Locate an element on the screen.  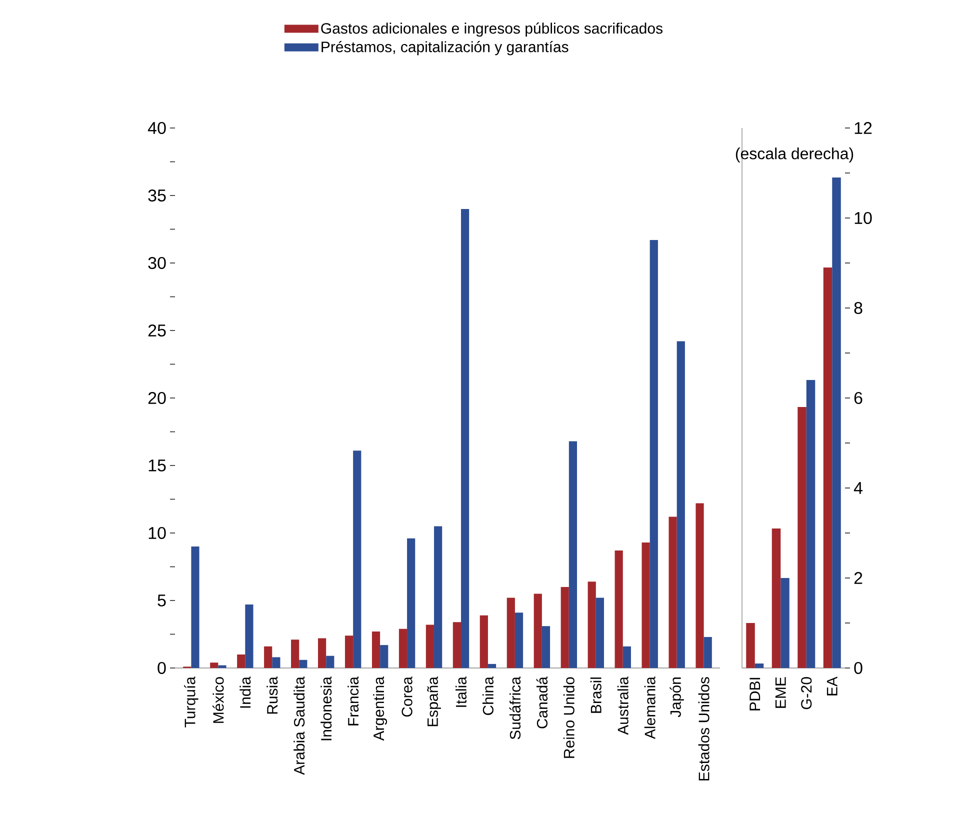
x-tick-label: China is located at coordinates (488, 695).